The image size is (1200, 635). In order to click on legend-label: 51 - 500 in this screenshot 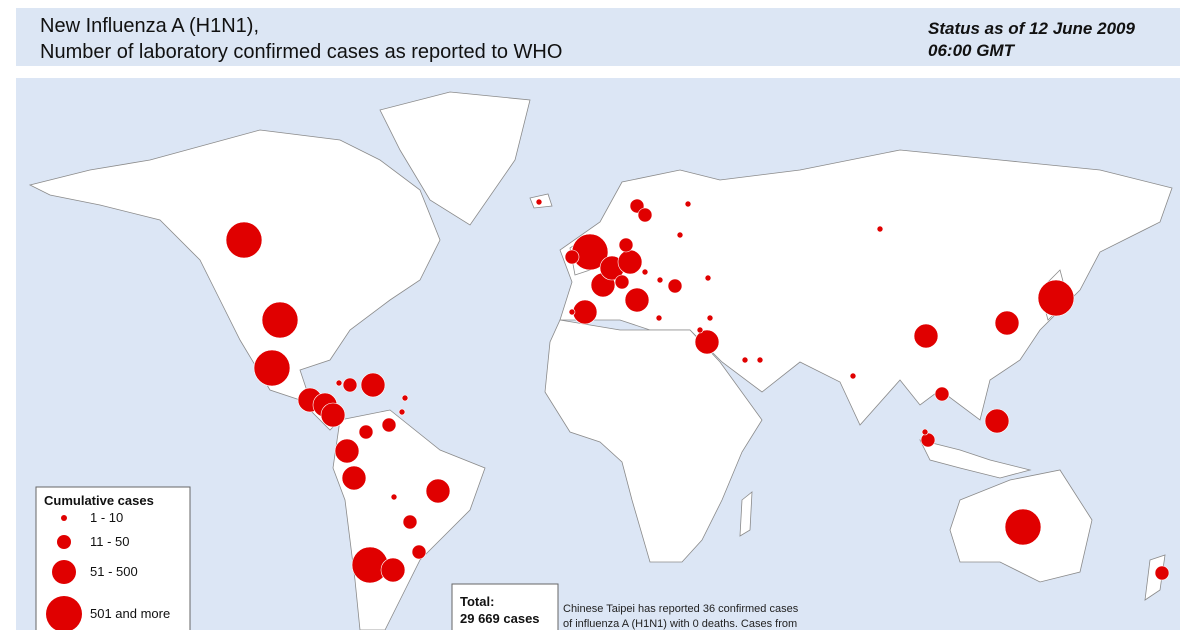, I will do `click(114, 571)`.